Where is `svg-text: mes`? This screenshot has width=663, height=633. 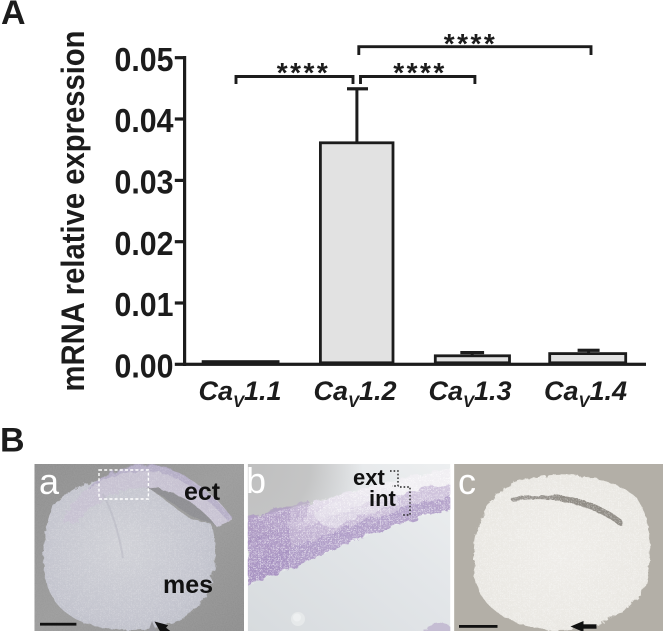
svg-text: mes is located at coordinates (188, 585).